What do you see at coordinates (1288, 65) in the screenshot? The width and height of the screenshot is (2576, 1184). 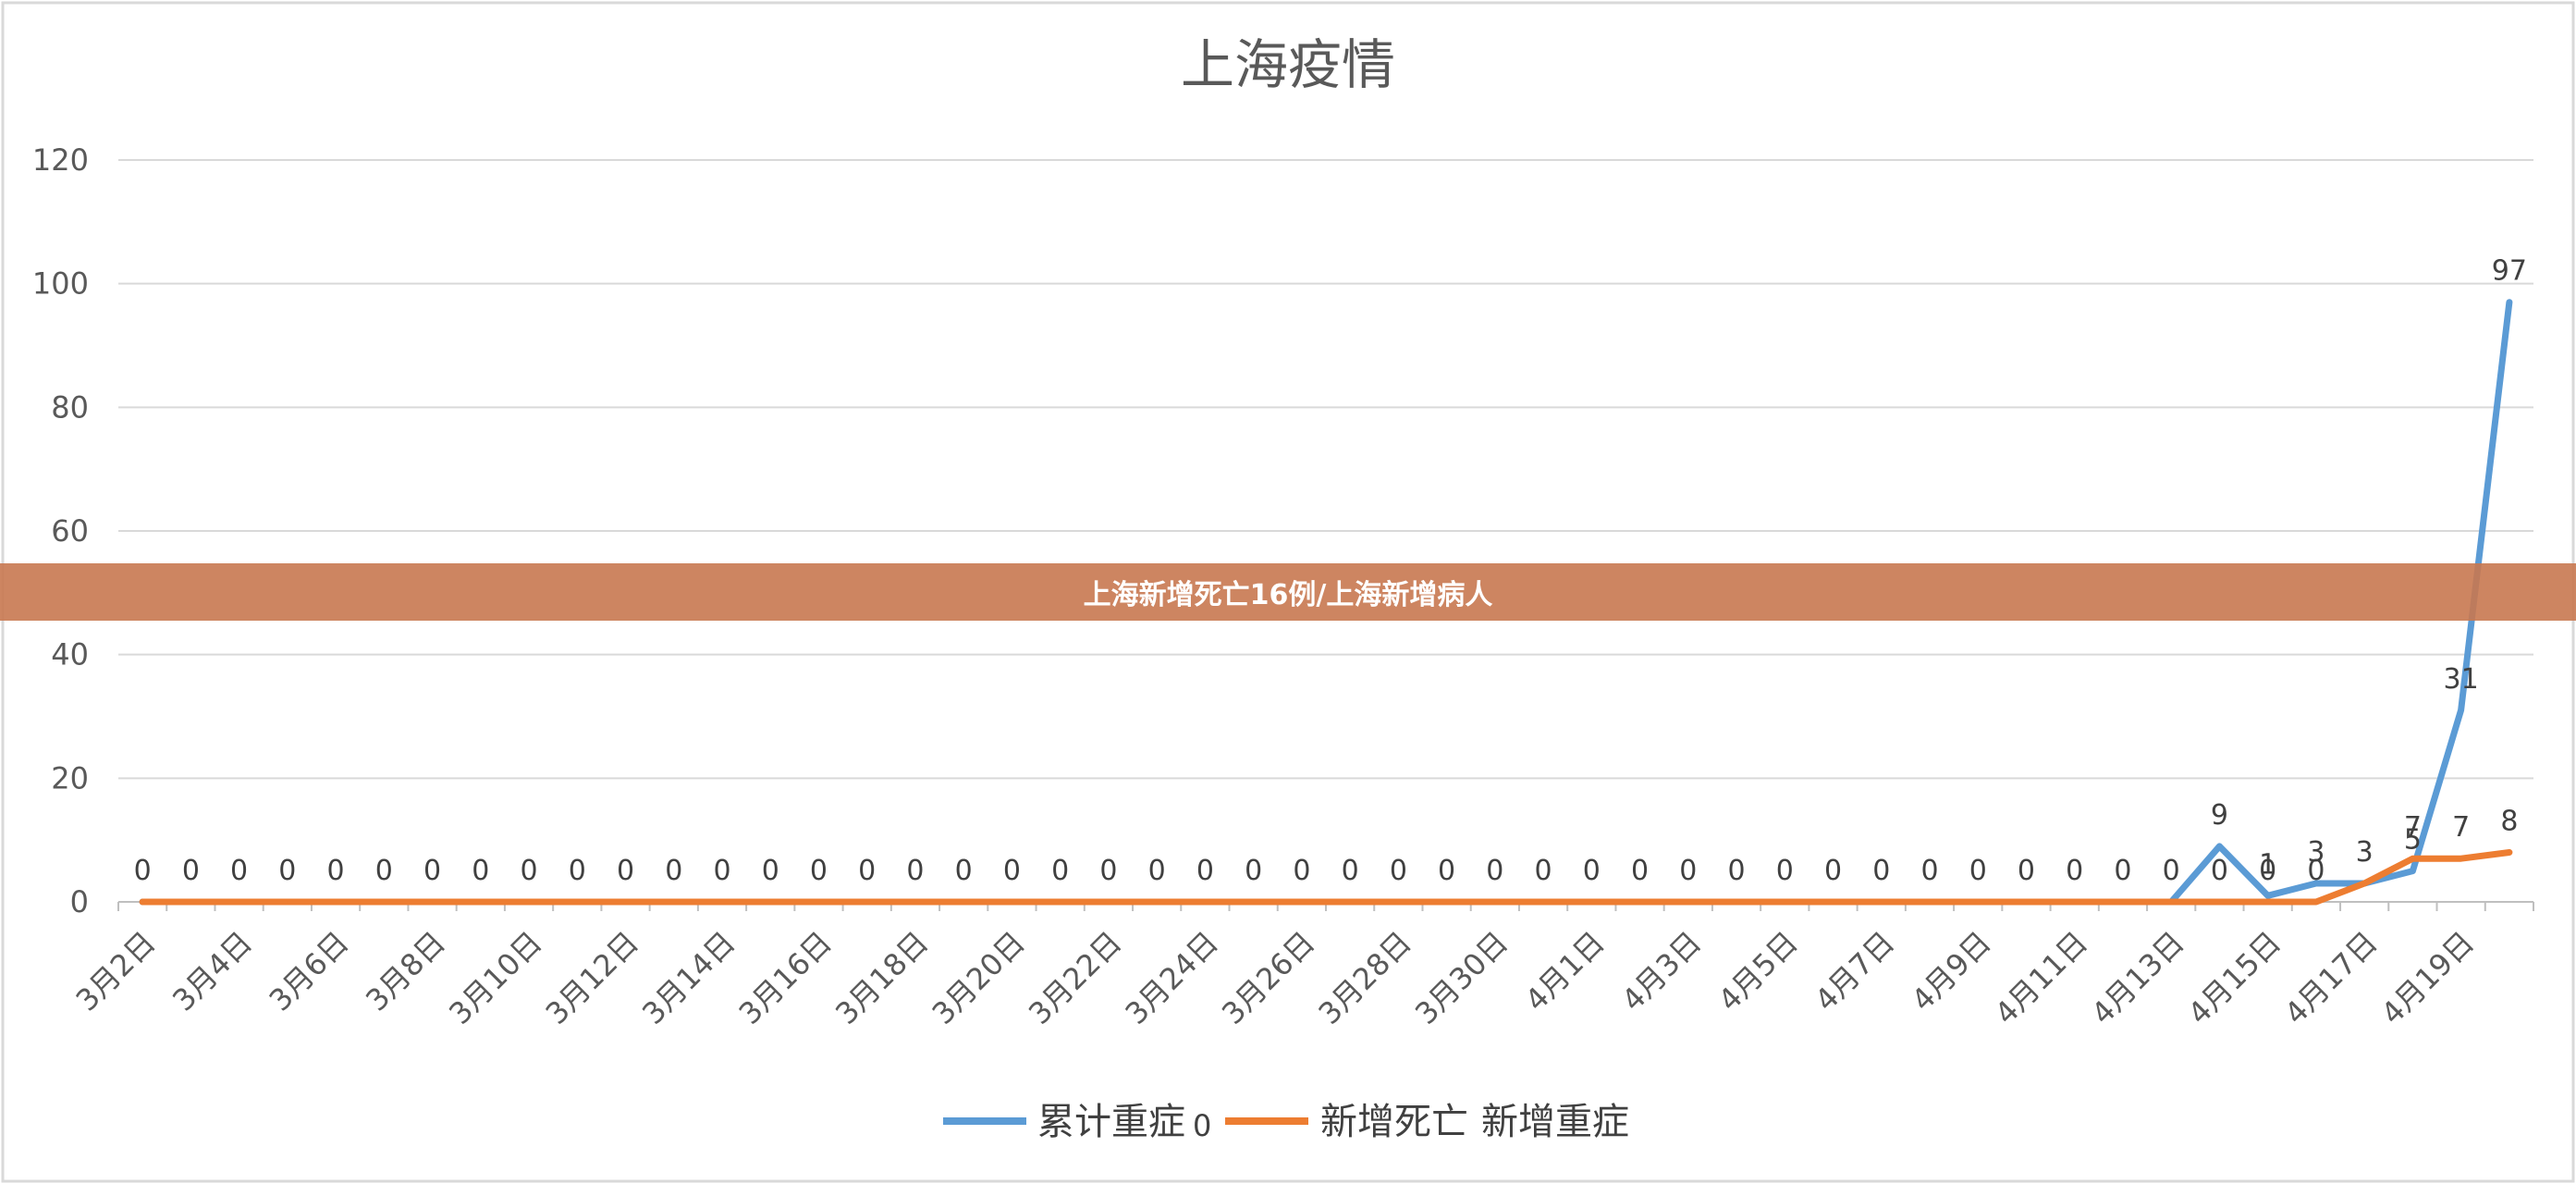 I see `chart-title: 上海疫情` at bounding box center [1288, 65].